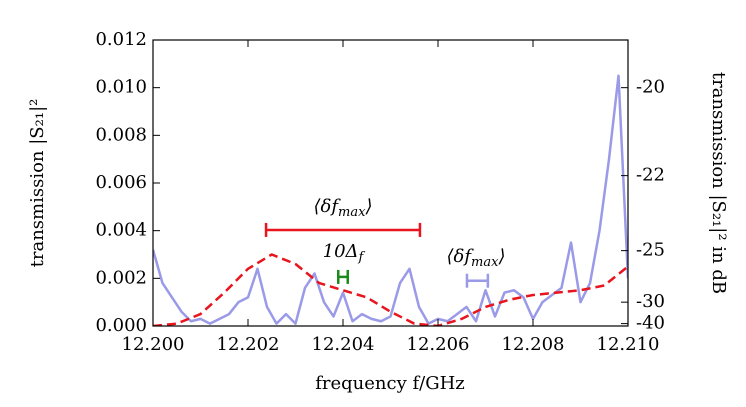  I want to click on y2-tick-label: -40, so click(650, 323).